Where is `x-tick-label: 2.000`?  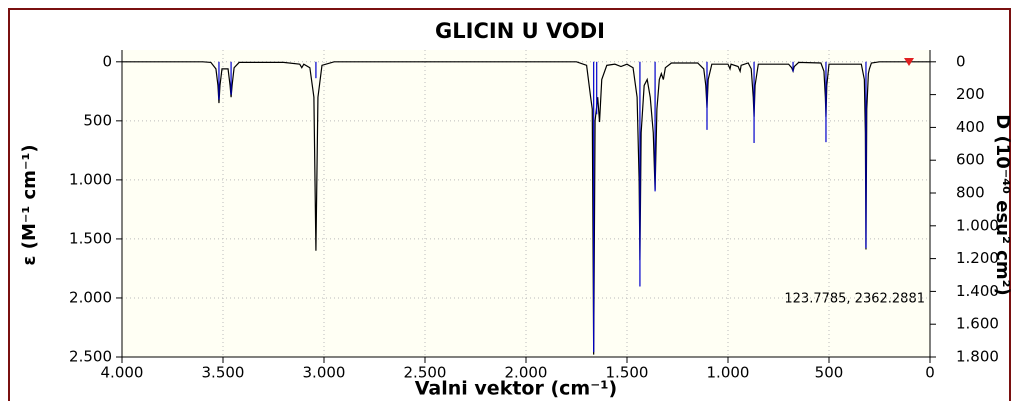 x-tick-label: 2.000 is located at coordinates (526, 373).